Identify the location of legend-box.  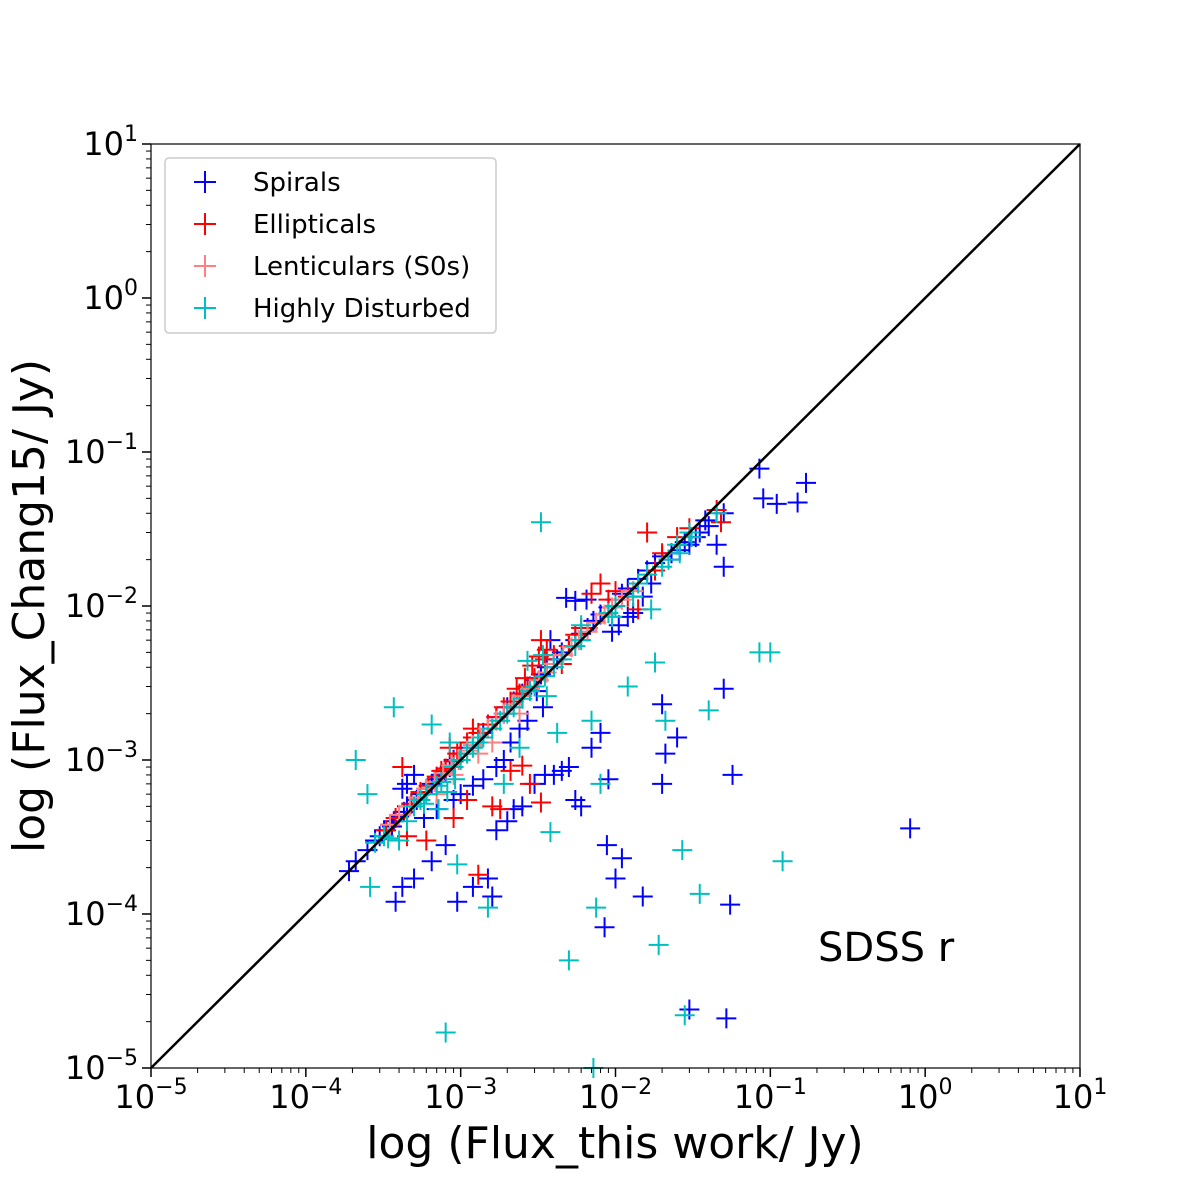
(330, 245).